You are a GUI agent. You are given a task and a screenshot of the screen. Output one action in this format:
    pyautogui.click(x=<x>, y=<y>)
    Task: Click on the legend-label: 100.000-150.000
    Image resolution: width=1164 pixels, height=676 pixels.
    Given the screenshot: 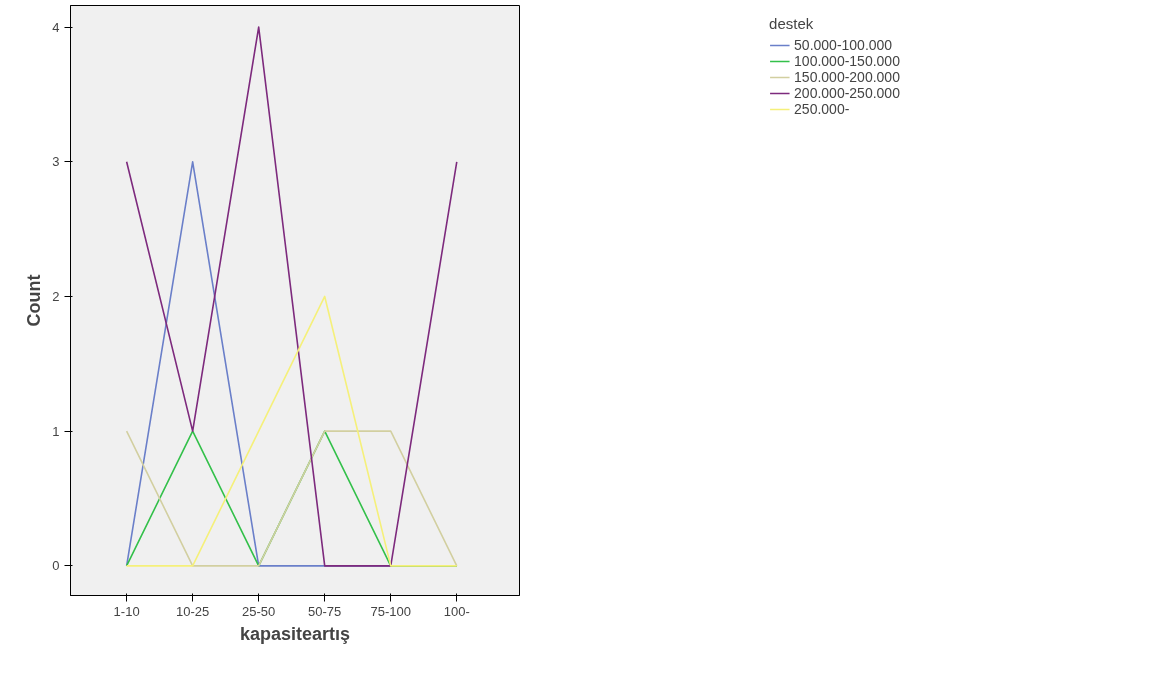 What is the action you would take?
    pyautogui.click(x=847, y=61)
    